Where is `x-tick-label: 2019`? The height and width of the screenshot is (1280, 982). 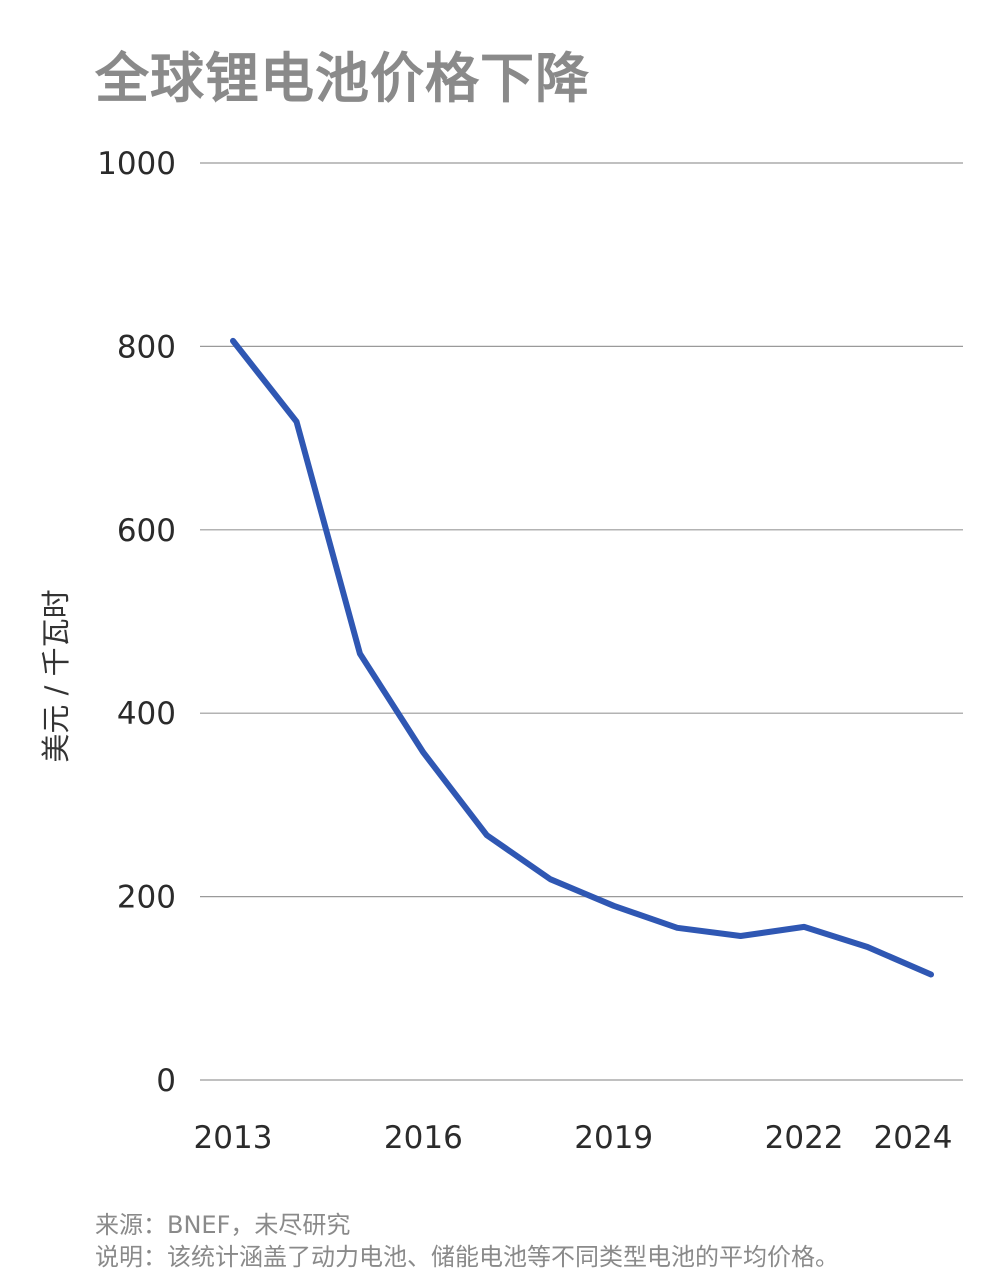
x-tick-label: 2019 is located at coordinates (613, 1138).